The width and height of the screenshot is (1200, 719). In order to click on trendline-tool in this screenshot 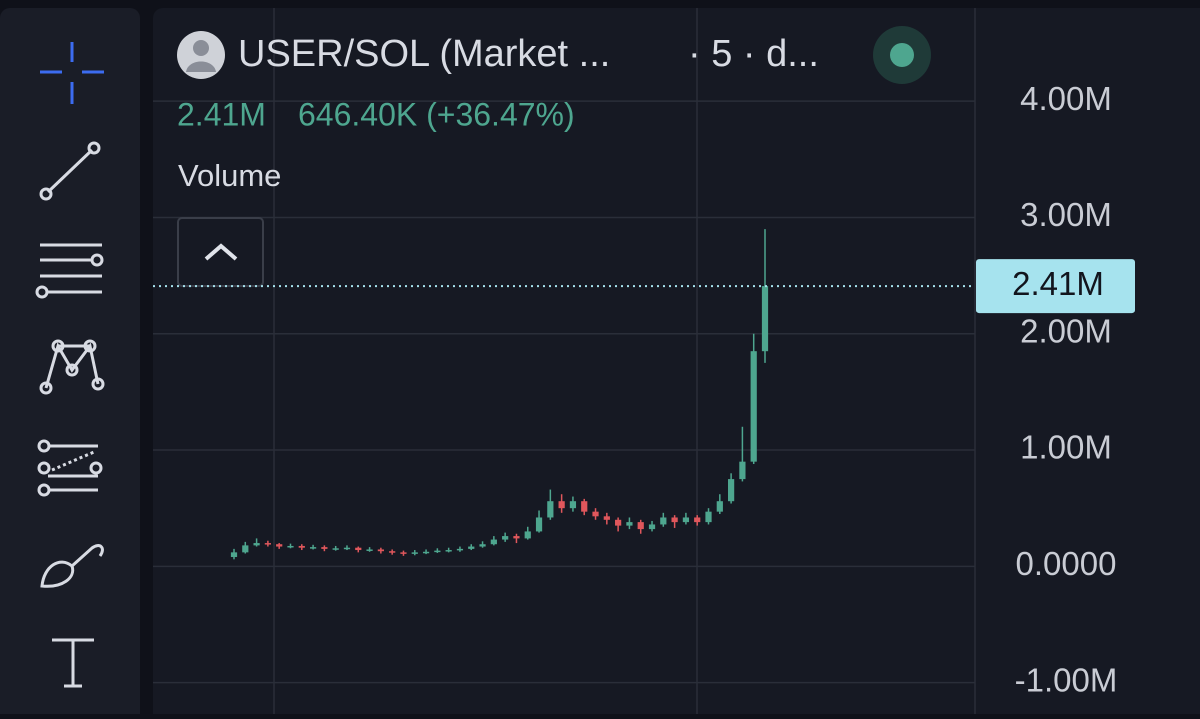, I will do `click(70, 171)`.